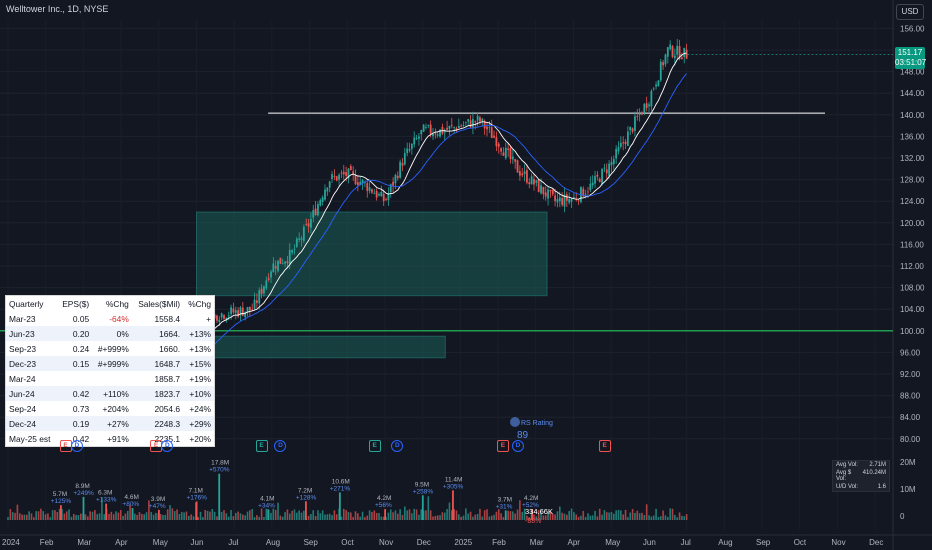  Describe the element at coordinates (157, 333) in the screenshot. I see `table-cell: 1664.` at that location.